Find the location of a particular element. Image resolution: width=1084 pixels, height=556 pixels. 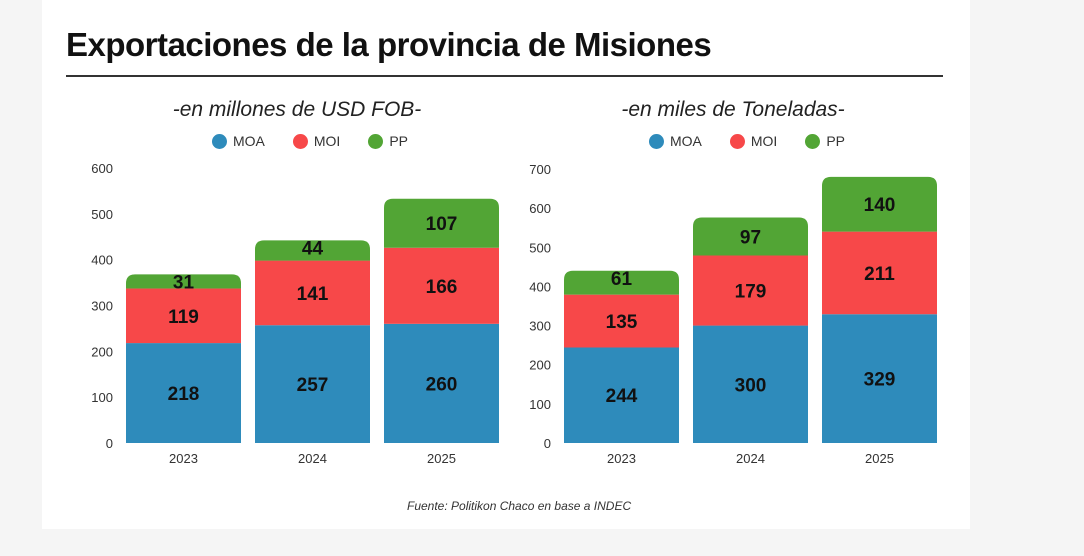

data-label-pp-2023: 31 is located at coordinates (184, 282).